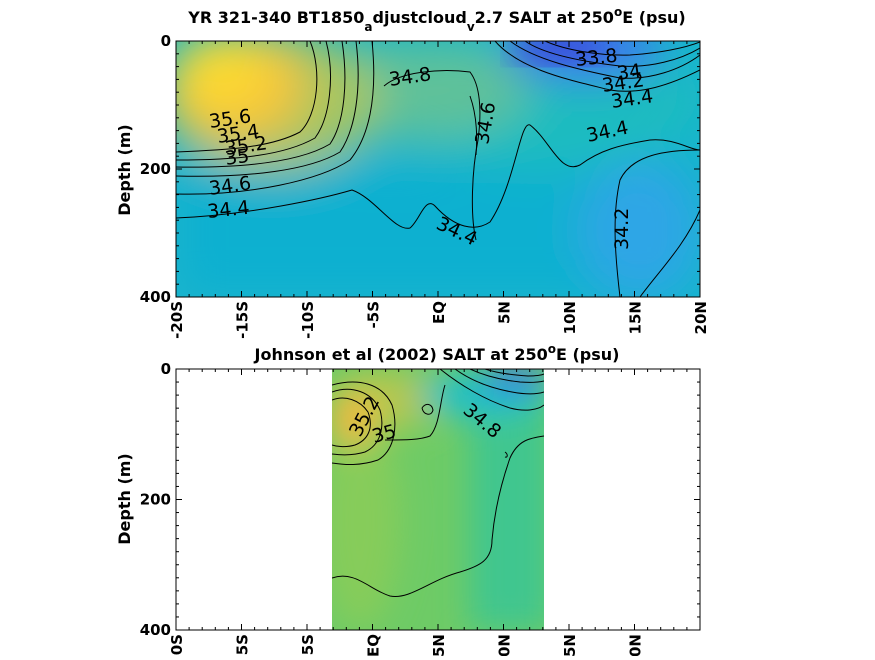 The image size is (875, 660). Describe the element at coordinates (629, 72) in the screenshot. I see `contour-label: 34` at that location.